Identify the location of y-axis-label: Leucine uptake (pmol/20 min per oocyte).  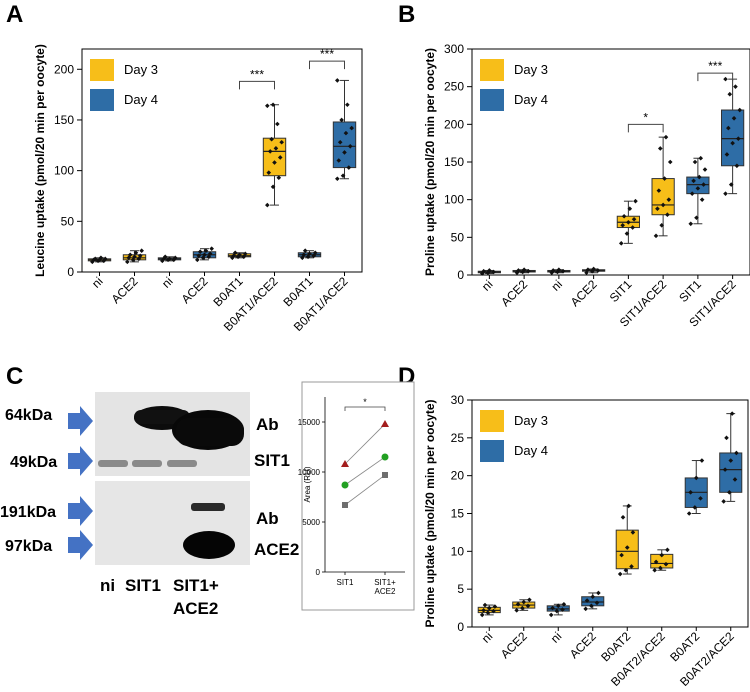
(40, 160).